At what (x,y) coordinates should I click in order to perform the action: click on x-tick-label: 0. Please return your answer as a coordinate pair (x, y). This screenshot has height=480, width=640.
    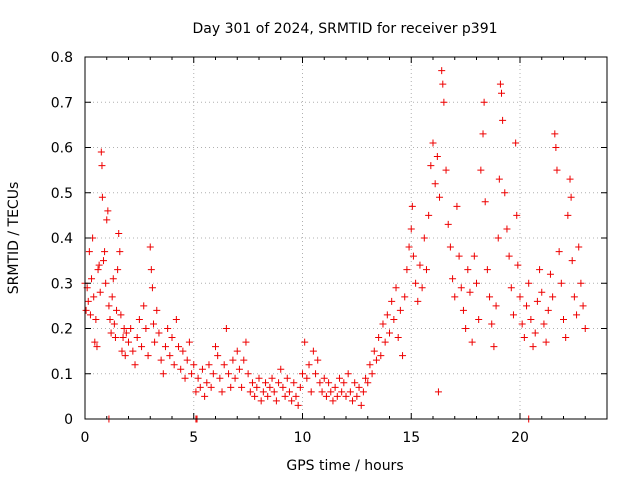
    Looking at the image, I should click on (85, 438).